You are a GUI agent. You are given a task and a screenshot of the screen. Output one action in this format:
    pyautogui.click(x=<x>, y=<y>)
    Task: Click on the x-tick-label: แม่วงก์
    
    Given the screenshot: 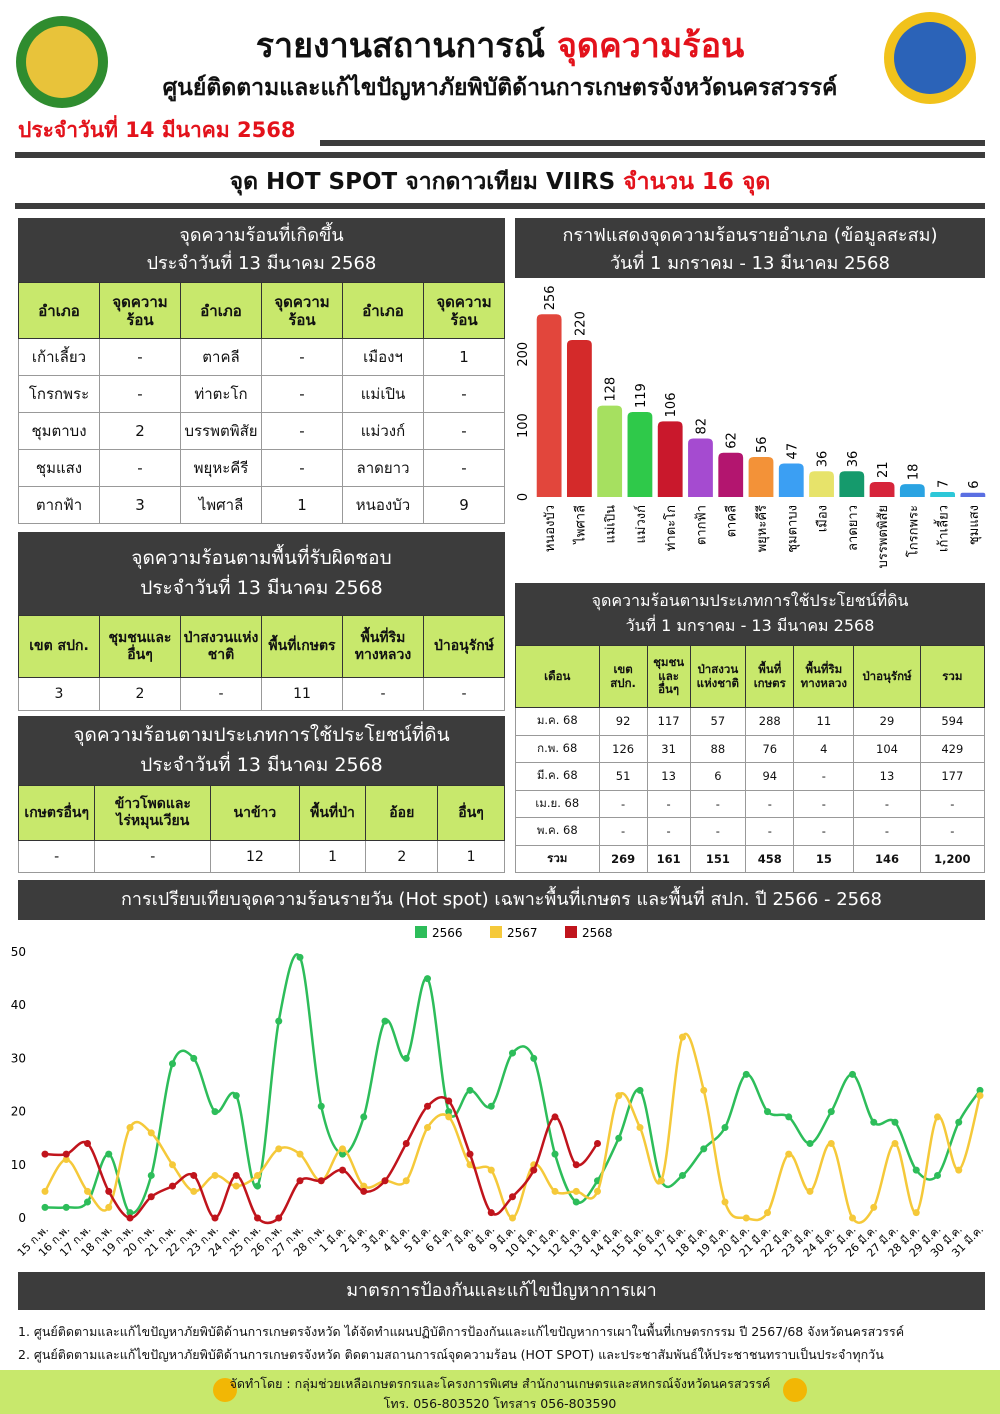 What is the action you would take?
    pyautogui.click(x=641, y=524)
    